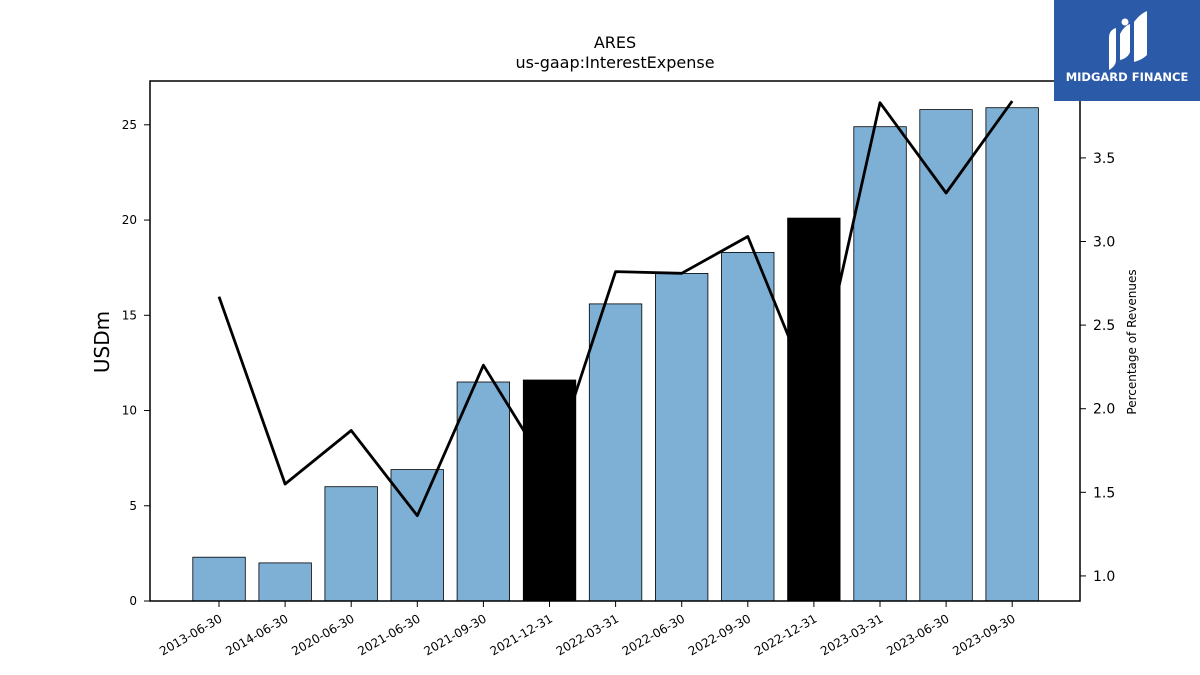 The height and width of the screenshot is (675, 1200). I want to click on x-tick-label: 2023-09-30, so click(983, 634).